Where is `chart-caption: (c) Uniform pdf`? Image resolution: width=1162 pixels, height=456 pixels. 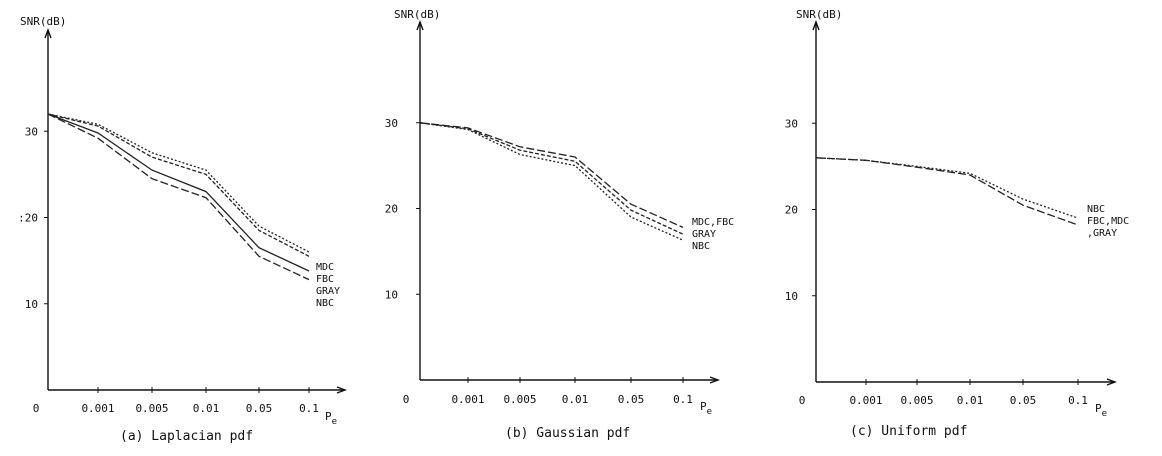
chart-caption: (c) Uniform pdf is located at coordinates (908, 431).